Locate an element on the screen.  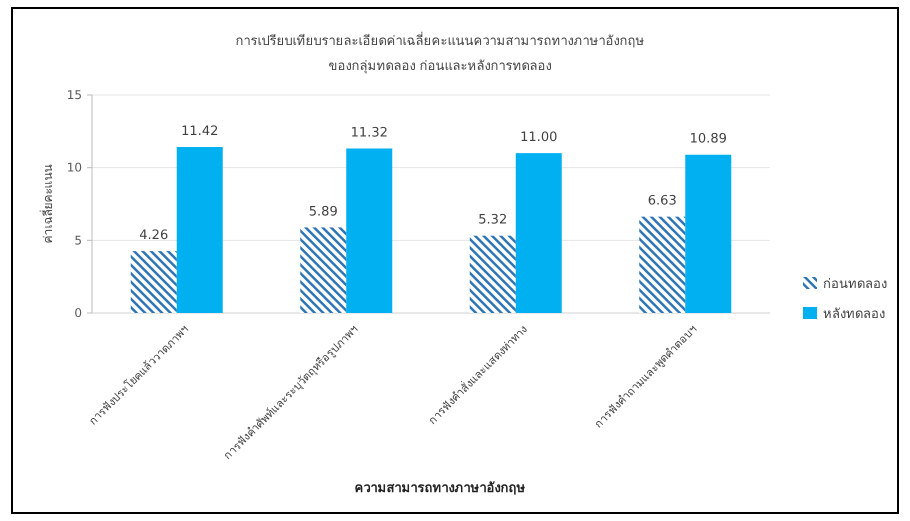
data-label: 11.32 is located at coordinates (369, 132).